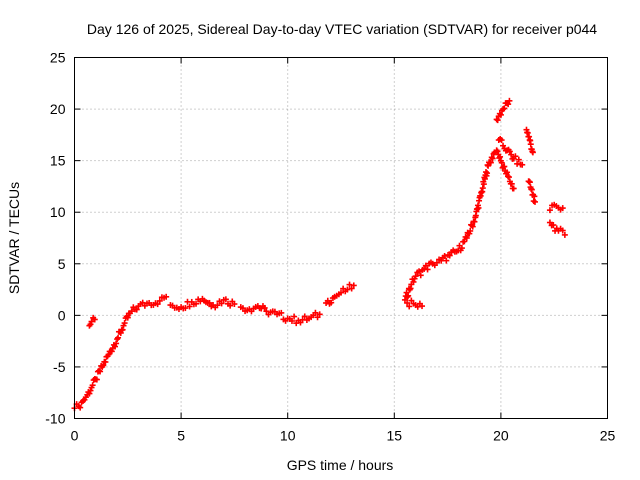  I want to click on x-tick-label: 10, so click(288, 436).